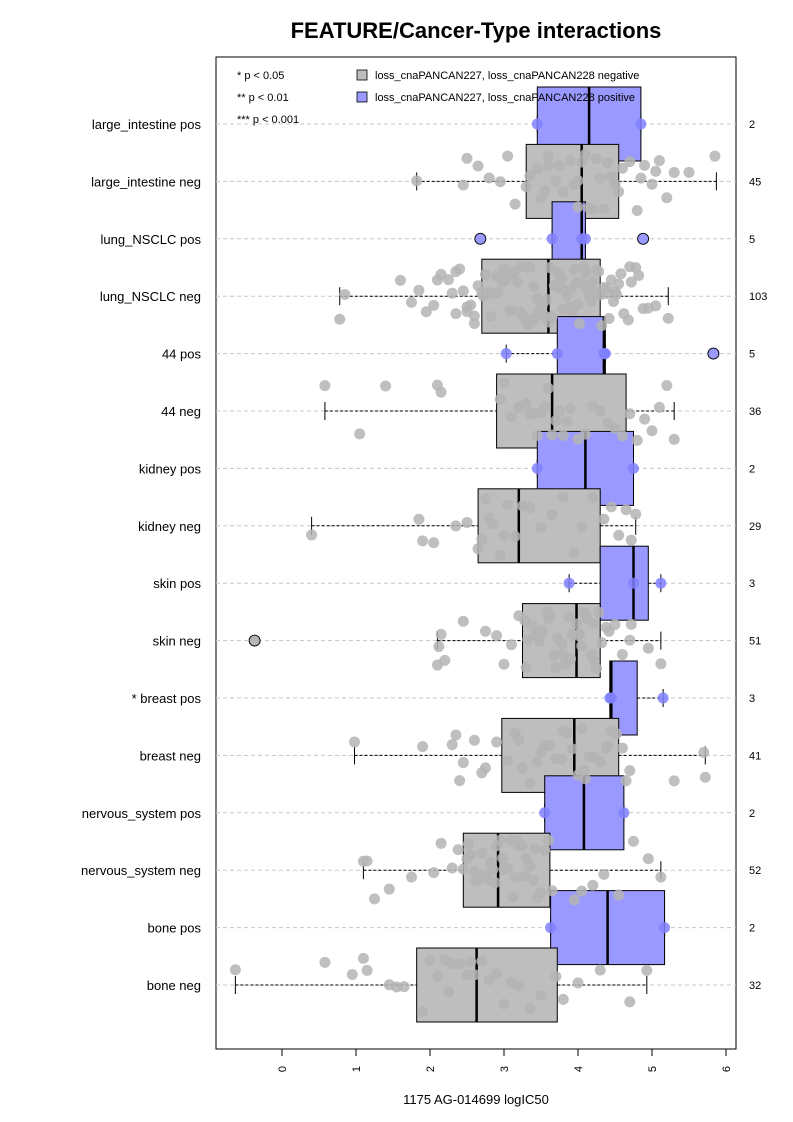 The height and width of the screenshot is (1122, 793). Describe the element at coordinates (362, 97) in the screenshot. I see `legend-swatch-positive` at that location.